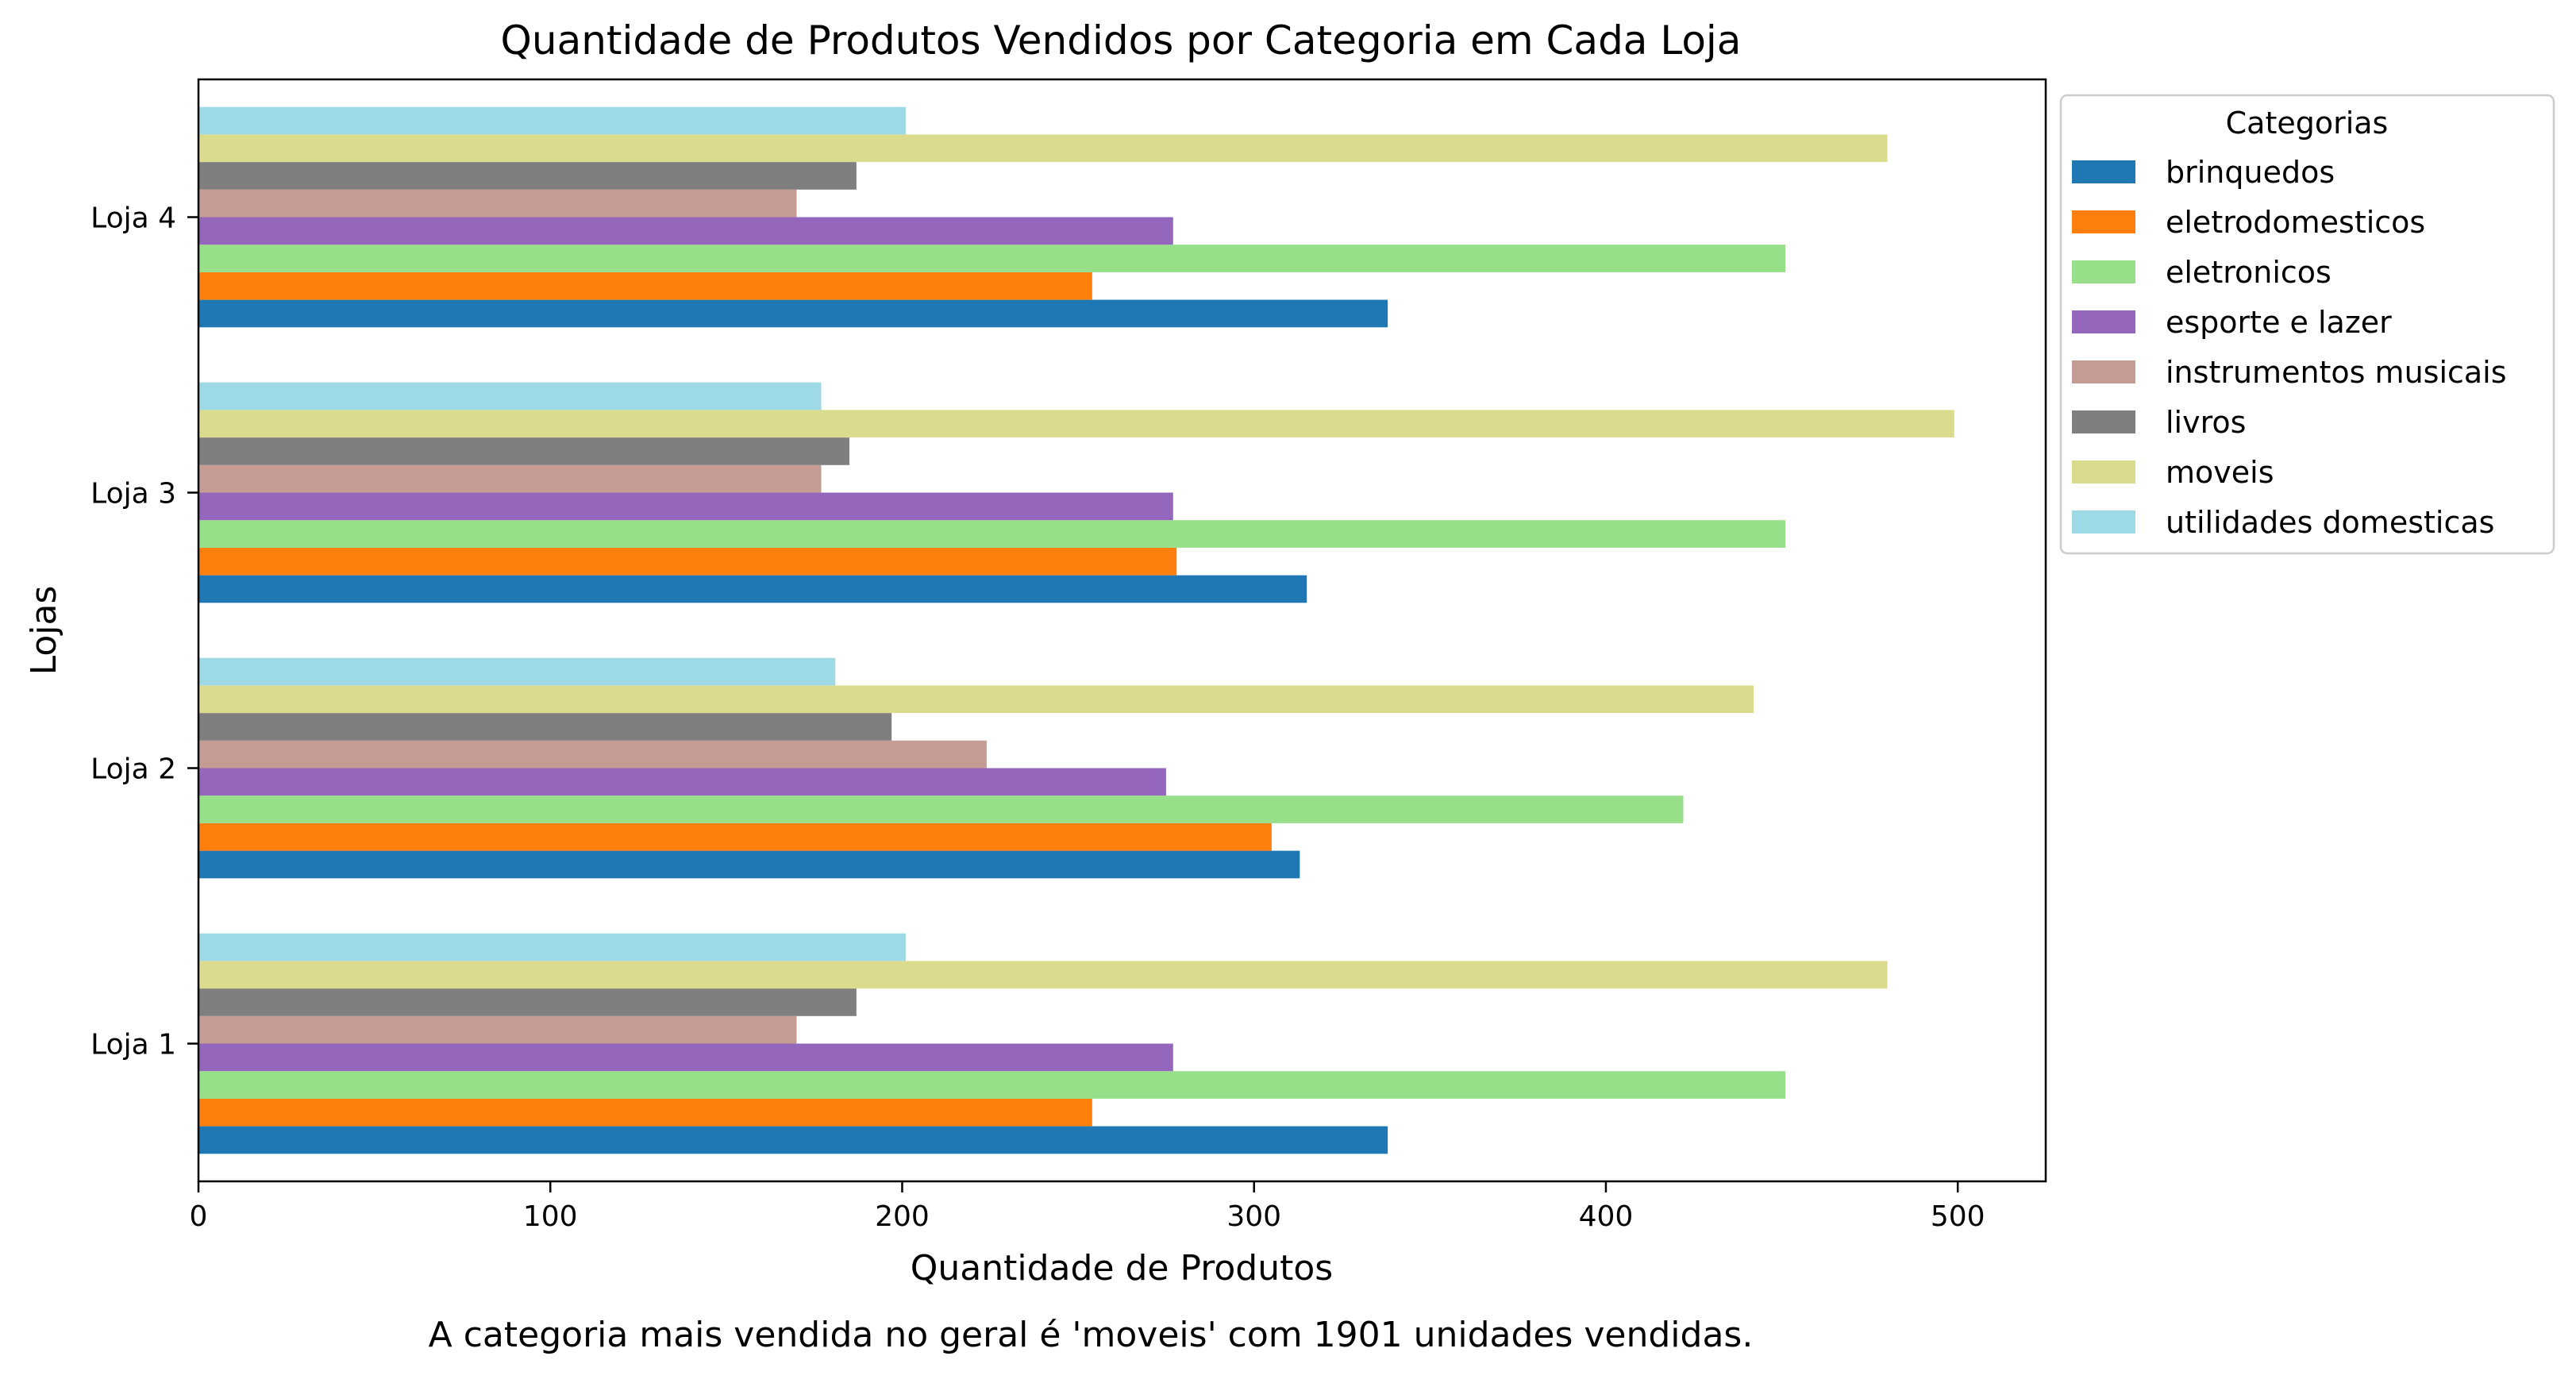 The width and height of the screenshot is (2576, 1383). What do you see at coordinates (550, 1216) in the screenshot?
I see `x-tick-label: 100` at bounding box center [550, 1216].